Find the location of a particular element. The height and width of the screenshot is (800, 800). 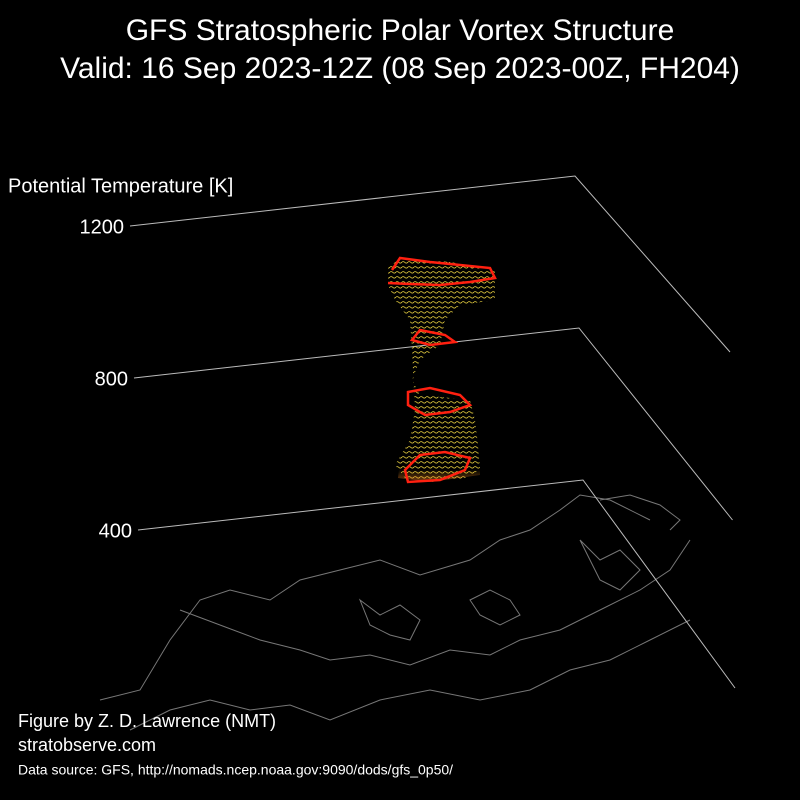

y-tick-label: 800 is located at coordinates (111, 379).